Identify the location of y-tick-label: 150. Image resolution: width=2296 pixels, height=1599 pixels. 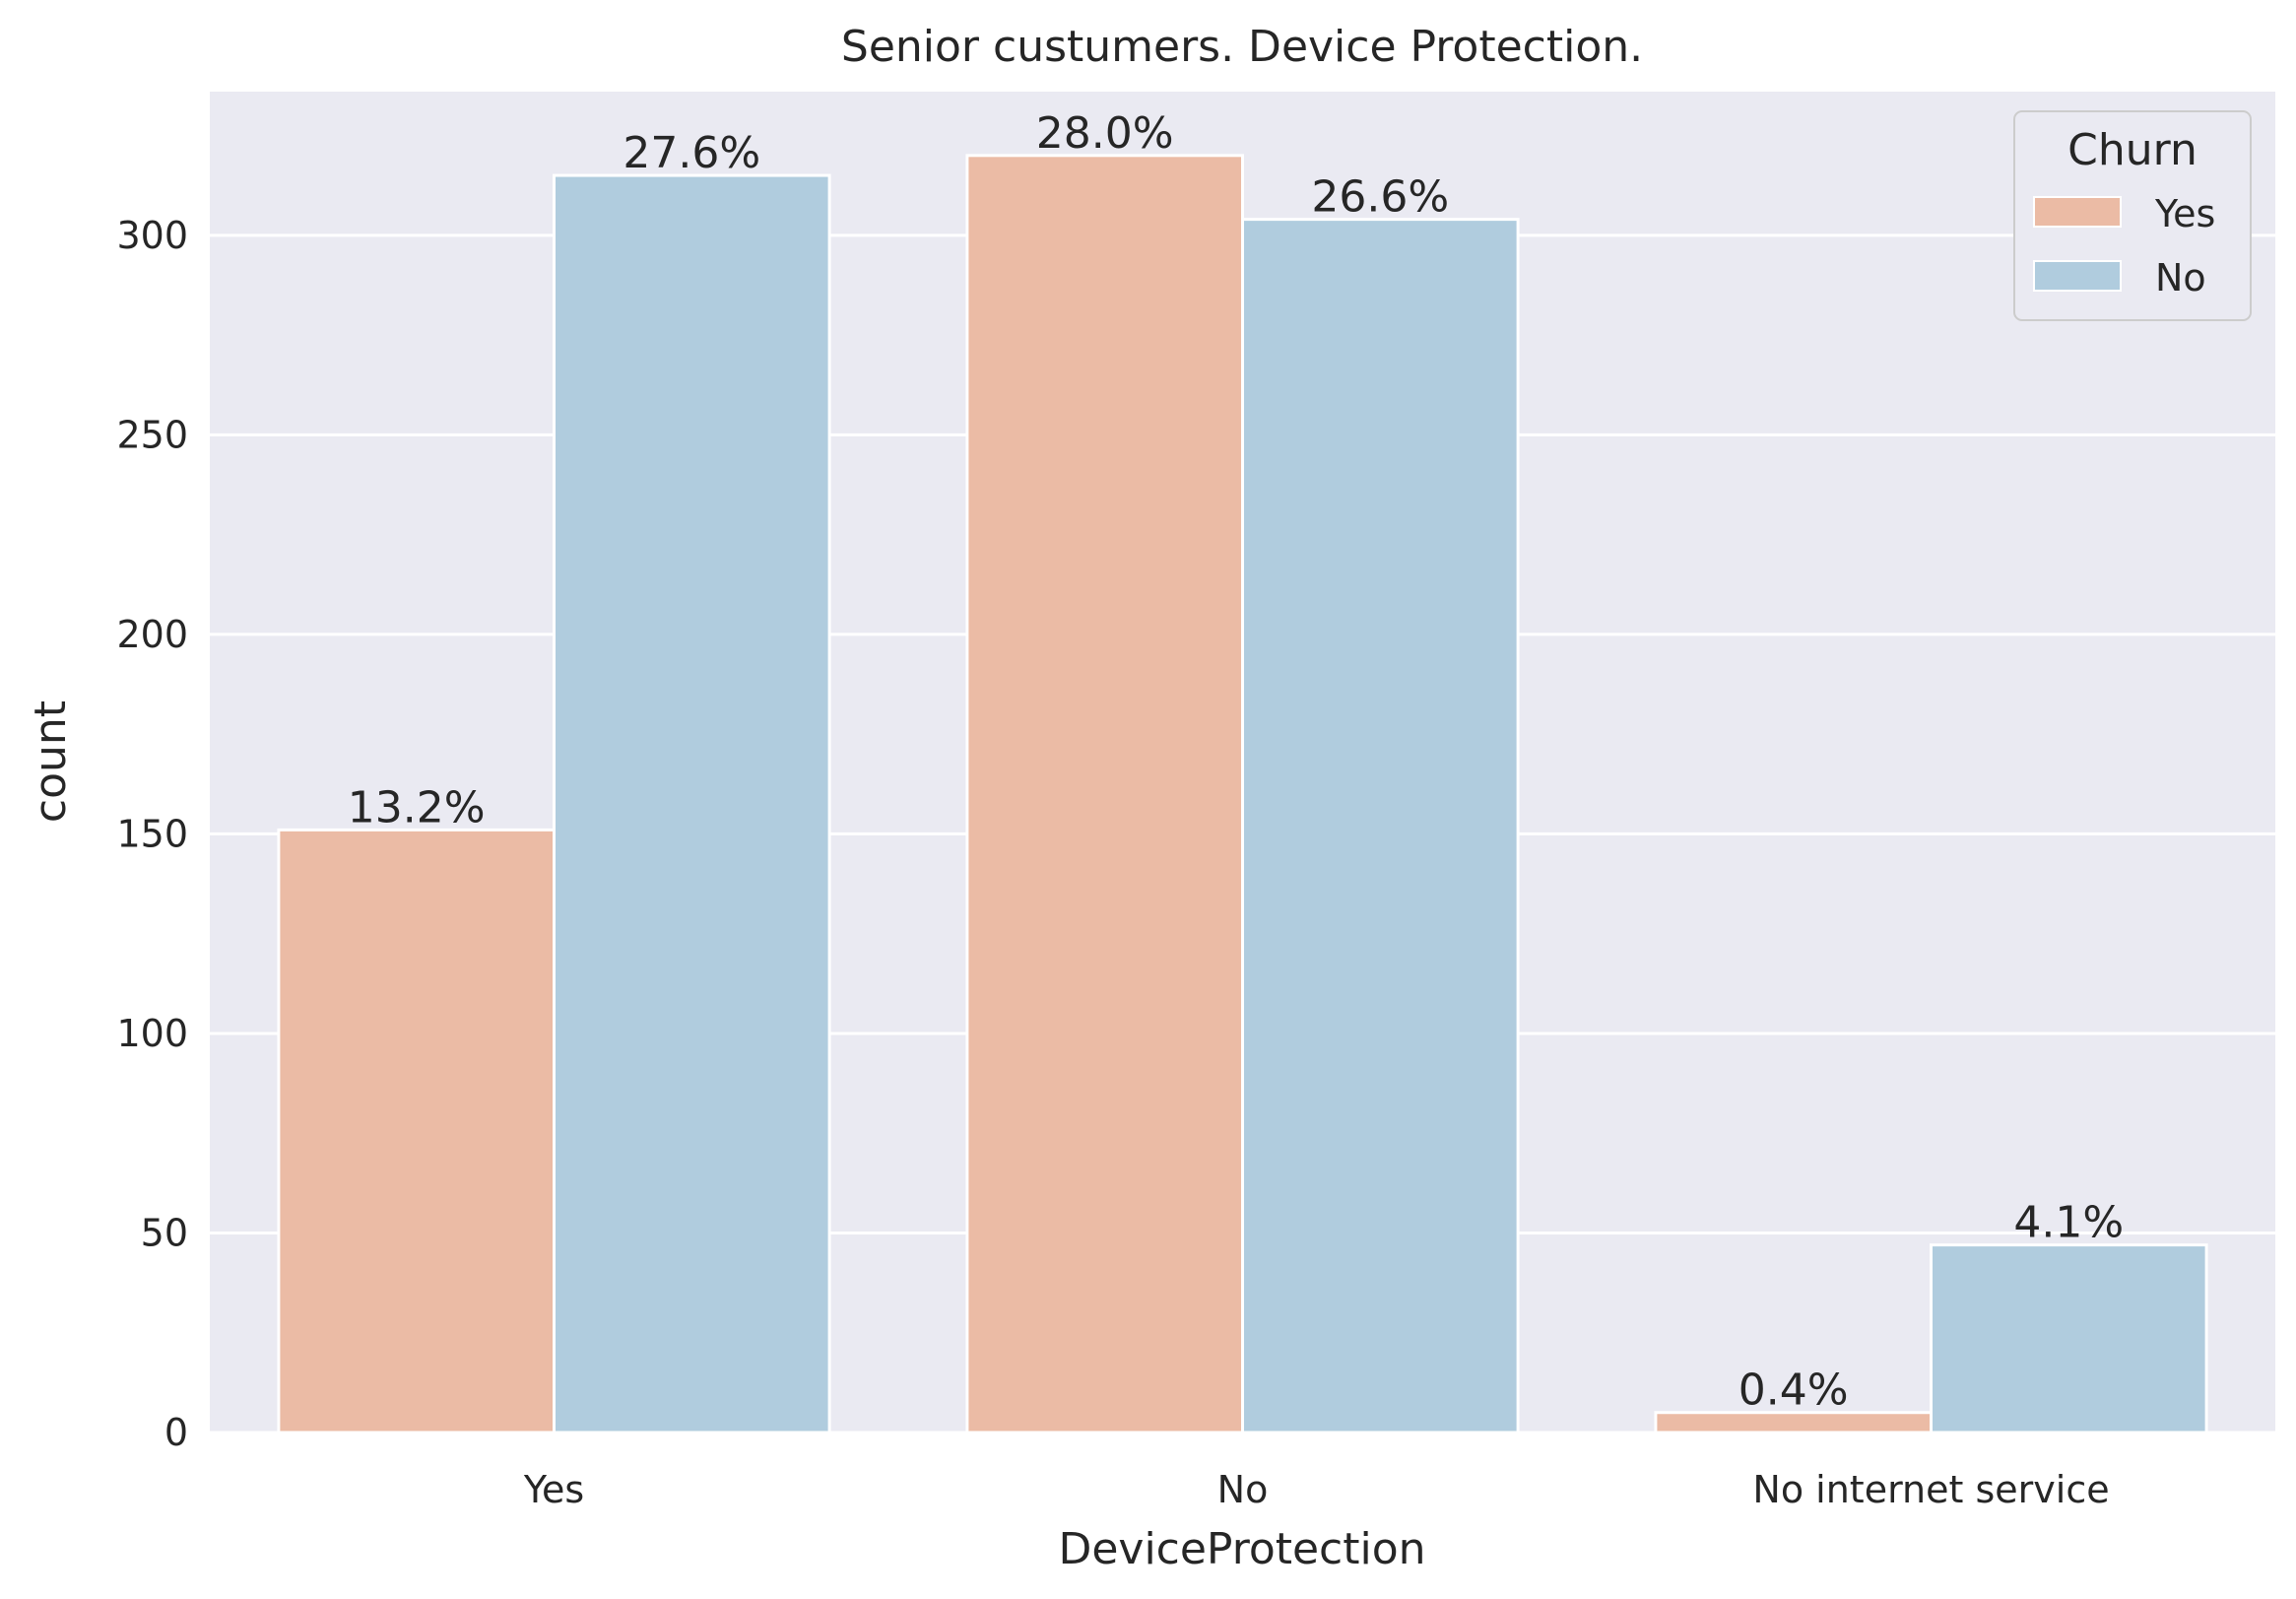
(152, 833).